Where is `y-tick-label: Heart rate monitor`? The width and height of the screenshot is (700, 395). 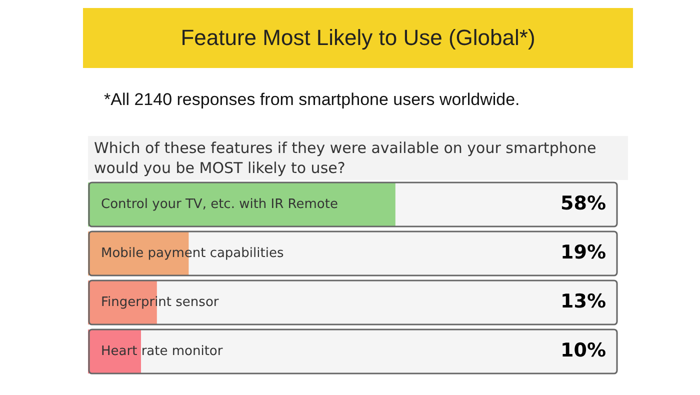 y-tick-label: Heart rate monitor is located at coordinates (162, 351).